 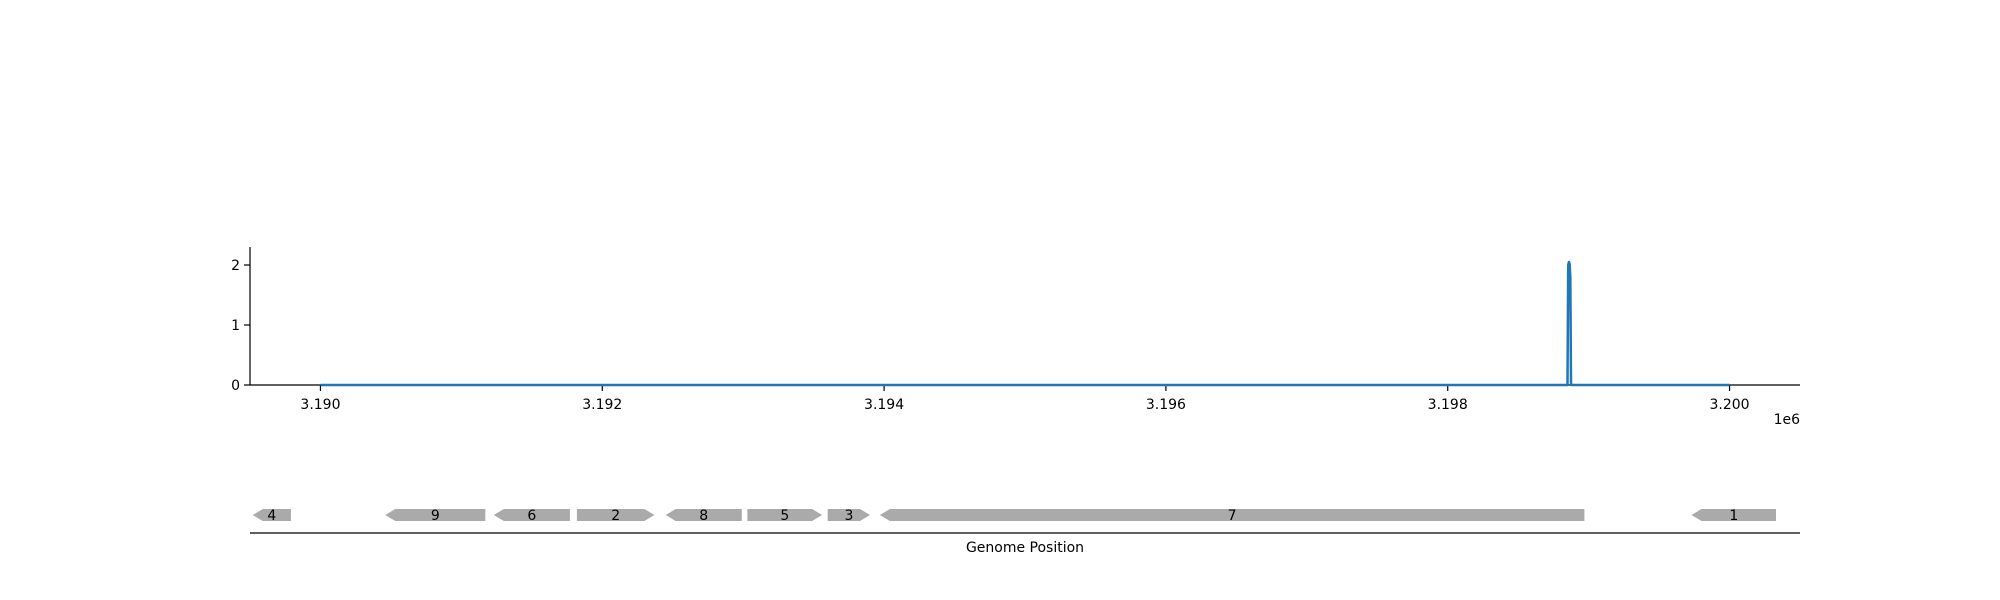 I want to click on gene-feature-label: 7, so click(x=1232, y=516).